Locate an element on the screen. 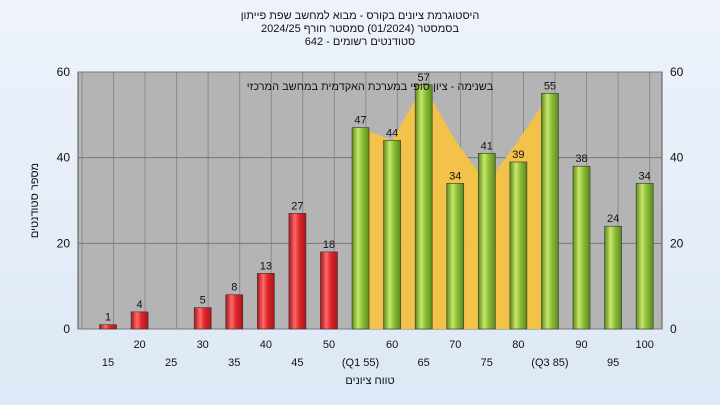 The width and height of the screenshot is (720, 405). x-axis-title: טווח ציונים is located at coordinates (369, 381).